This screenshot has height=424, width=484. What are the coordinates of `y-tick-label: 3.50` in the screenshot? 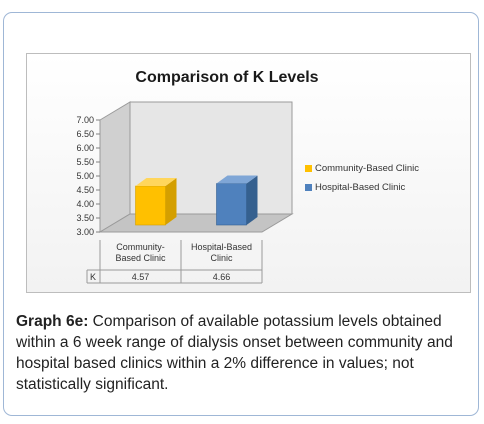 It's located at (85, 218).